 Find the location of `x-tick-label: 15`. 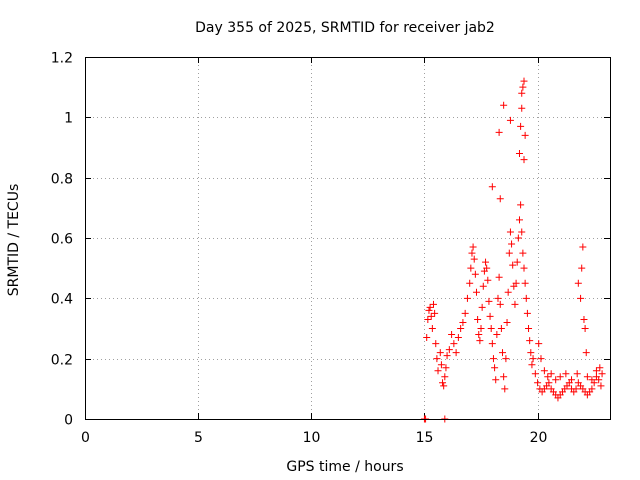

x-tick-label: 15 is located at coordinates (425, 438).